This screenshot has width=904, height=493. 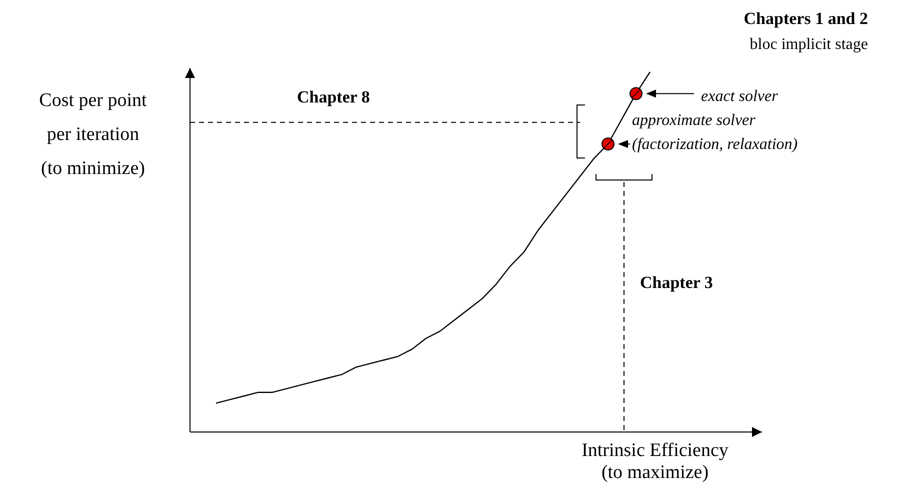 I want to click on annotation: (factorization, relaxation), so click(x=715, y=144).